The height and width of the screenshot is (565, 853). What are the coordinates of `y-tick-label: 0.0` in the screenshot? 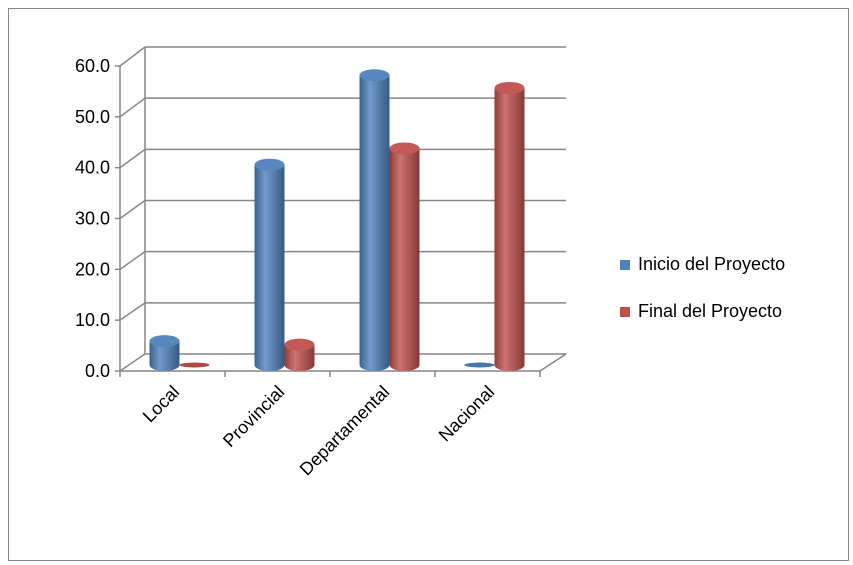 It's located at (97, 371).